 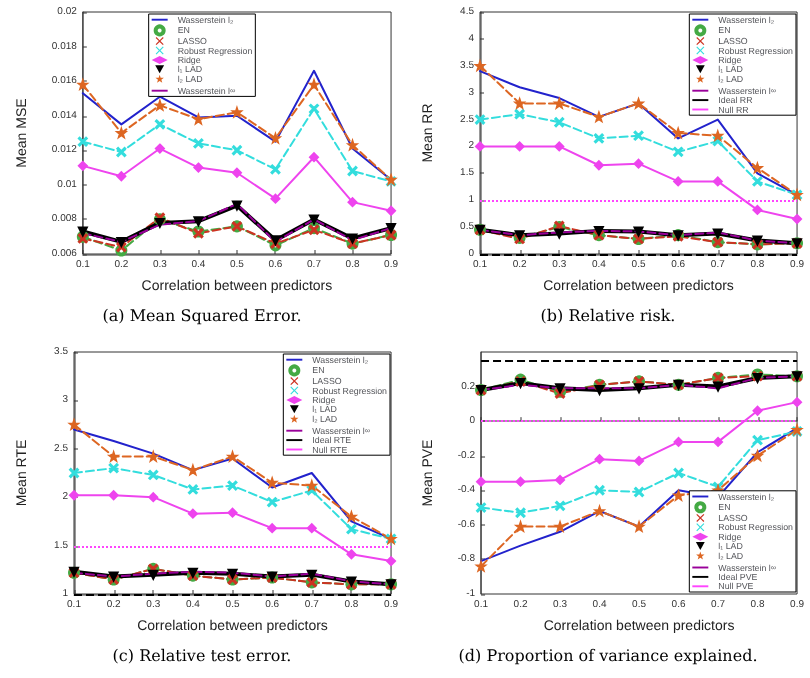 What do you see at coordinates (608, 656) in the screenshot?
I see `text: (d) Proportion of variance explained.` at bounding box center [608, 656].